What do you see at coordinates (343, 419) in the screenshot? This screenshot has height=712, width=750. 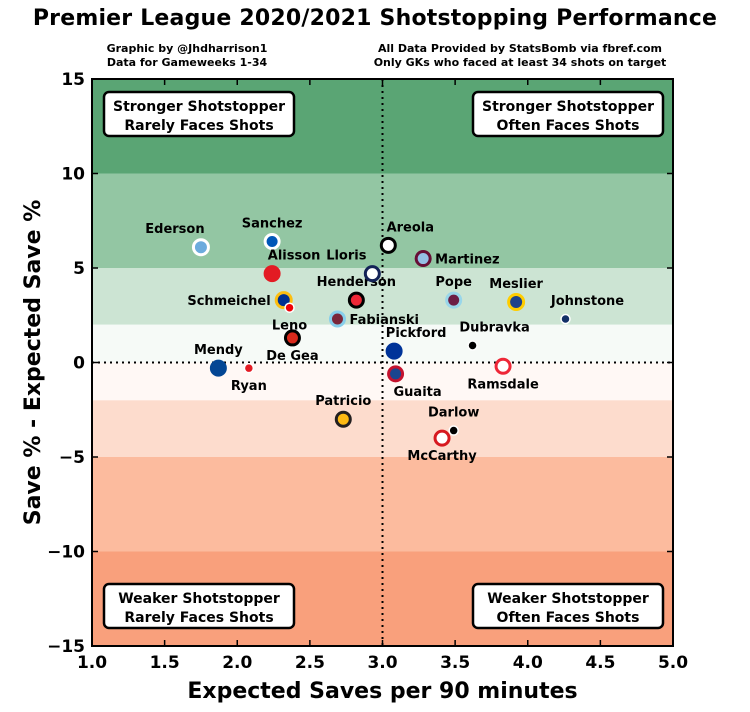 I see `data-point-patricio` at bounding box center [343, 419].